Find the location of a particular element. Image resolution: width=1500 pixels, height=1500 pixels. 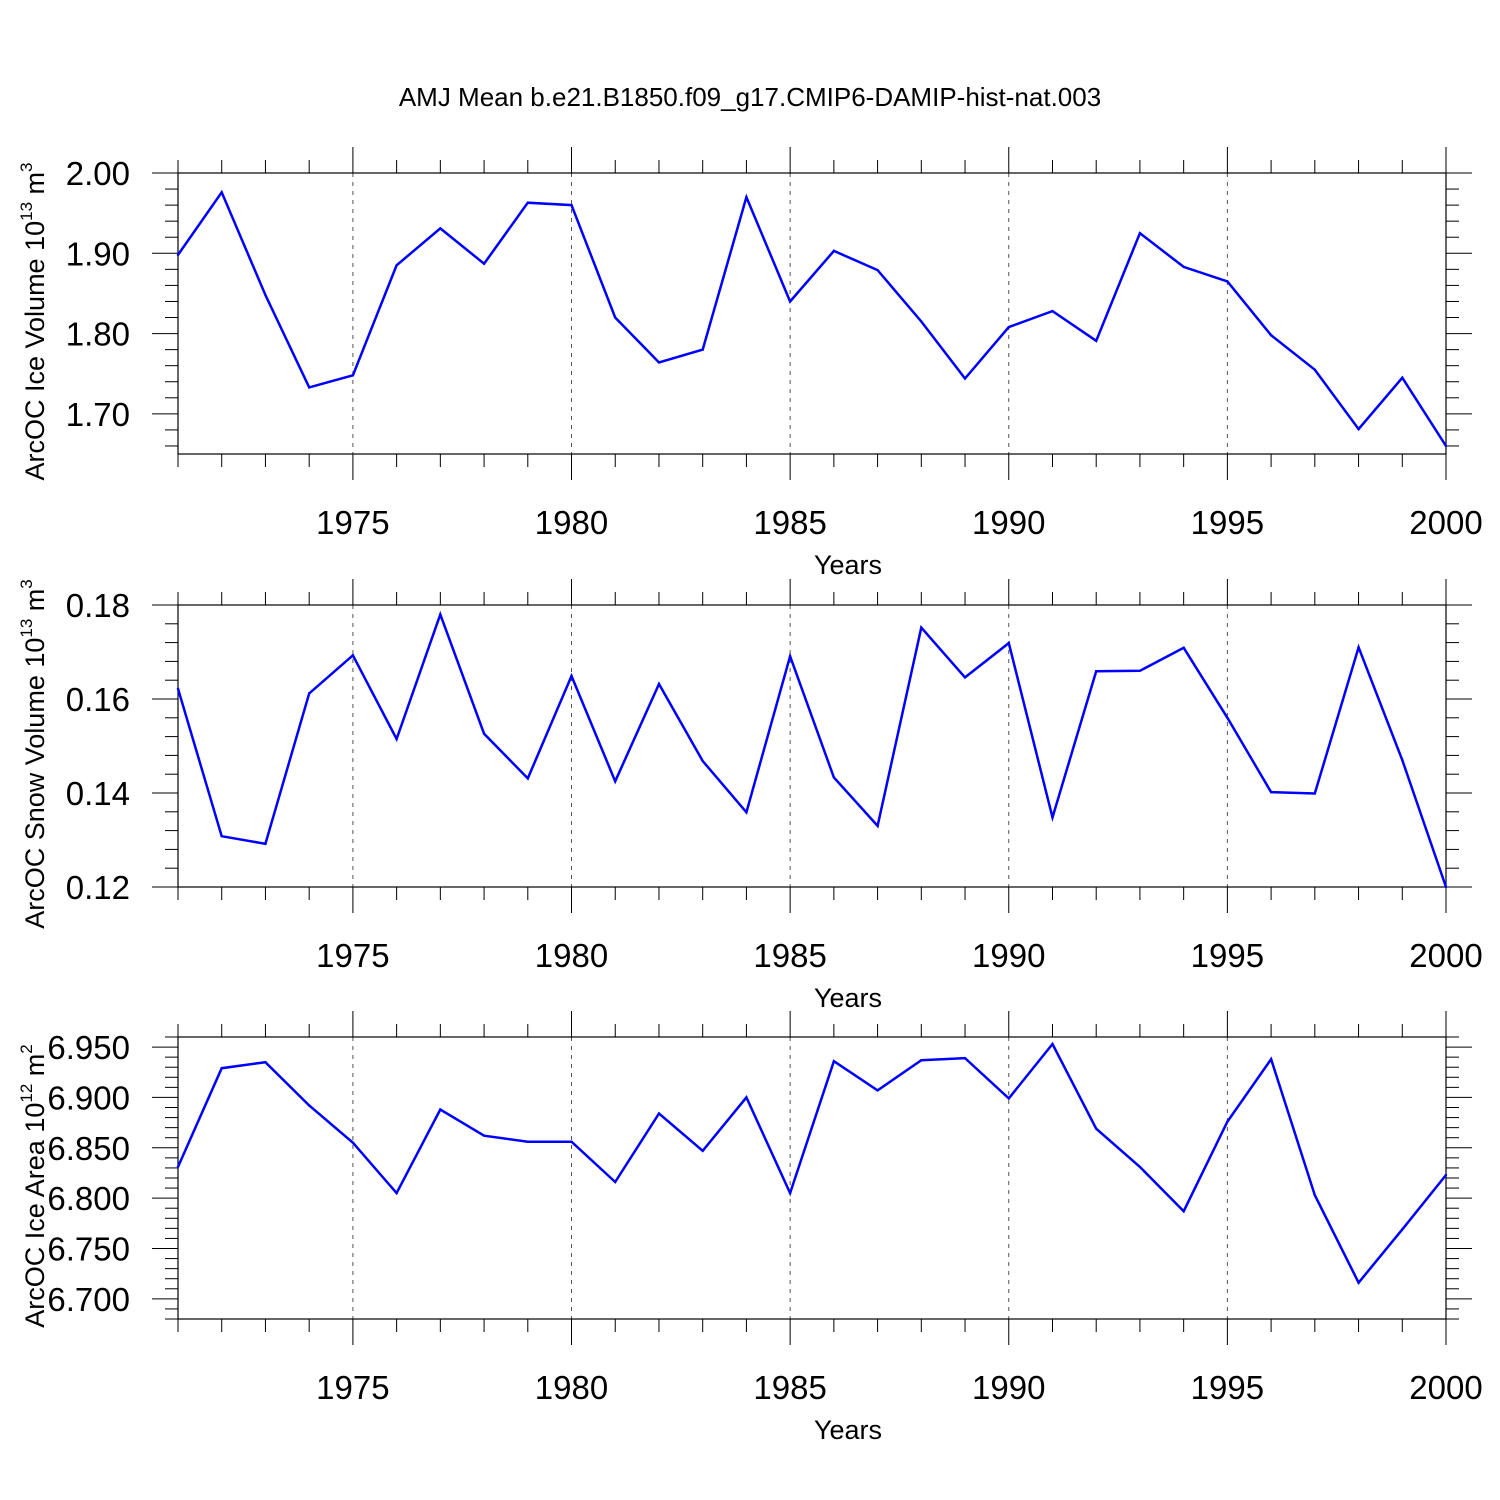

y-tick-label: 6.900 is located at coordinates (88, 1097).